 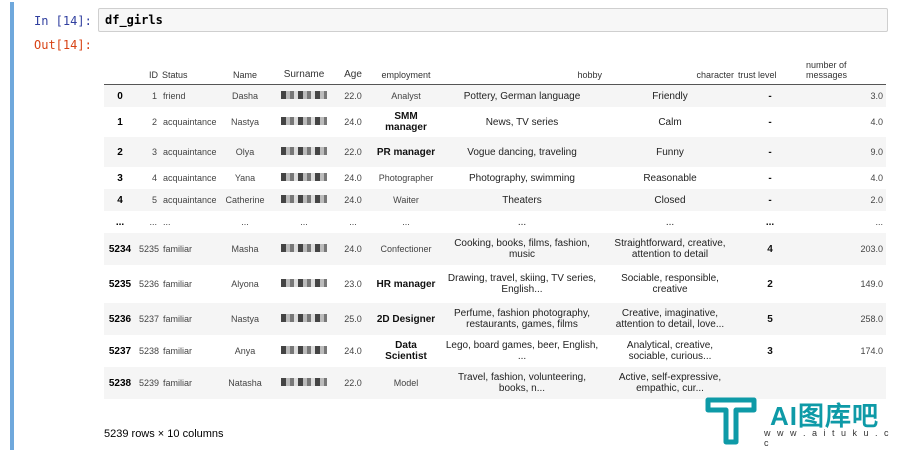 What do you see at coordinates (827, 438) in the screenshot?
I see `watermark-url: w w w . a i t u k u . c c` at bounding box center [827, 438].